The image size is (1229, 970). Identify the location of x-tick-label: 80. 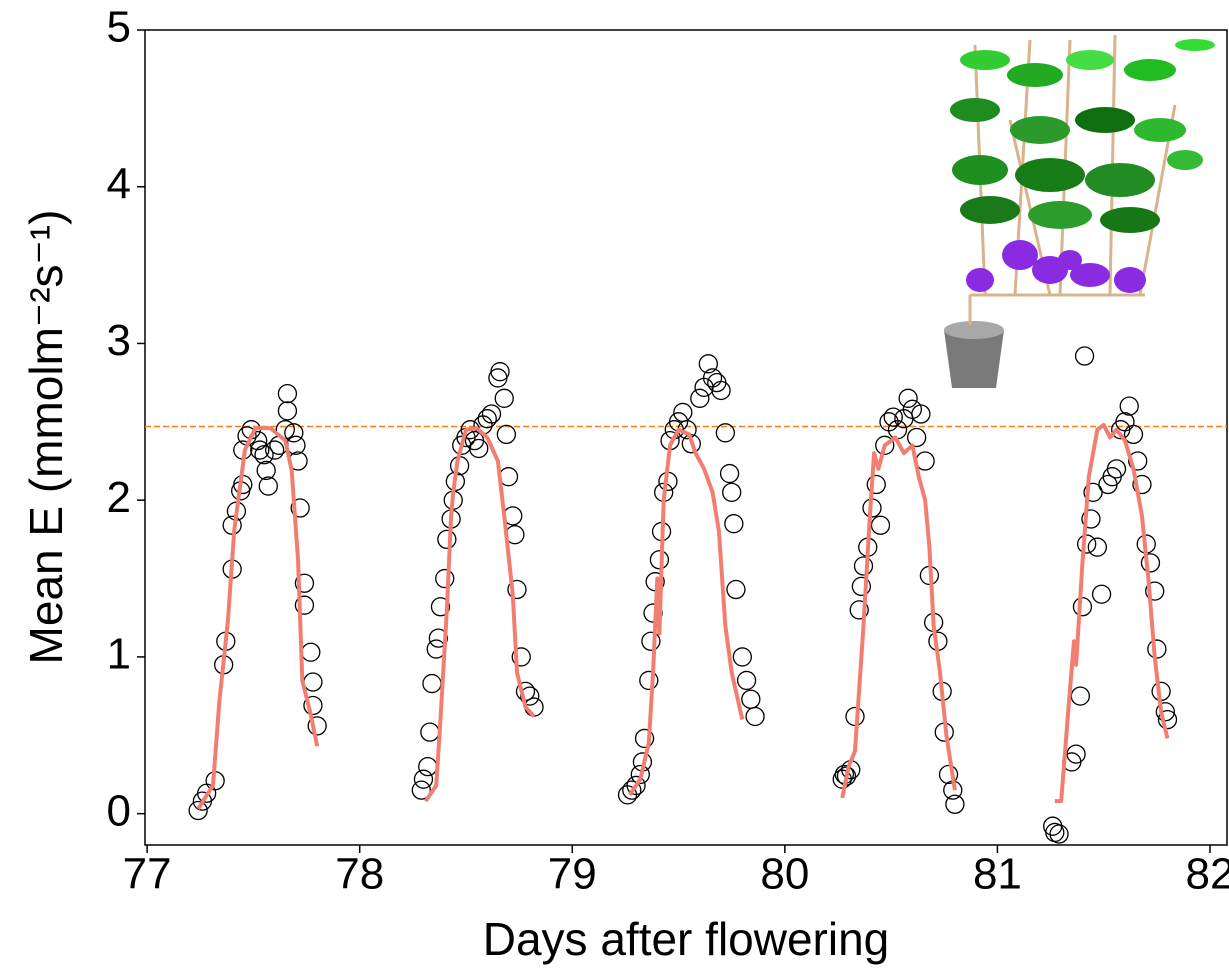
(784, 874).